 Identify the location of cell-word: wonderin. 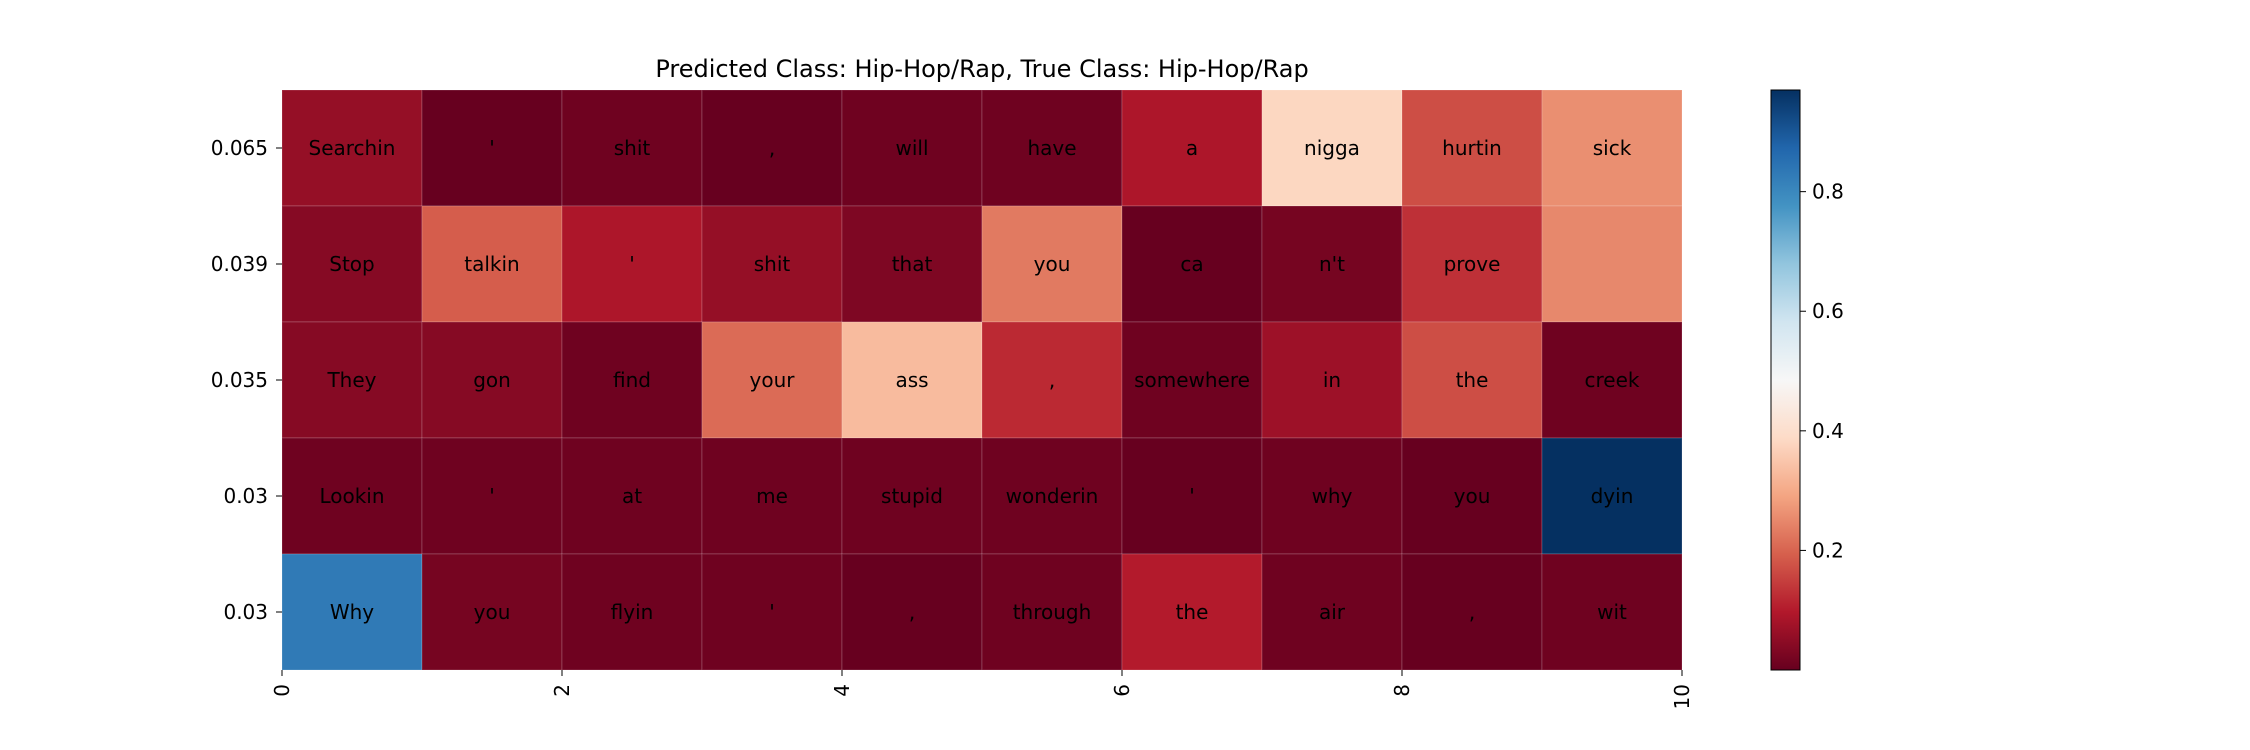
(1052, 496).